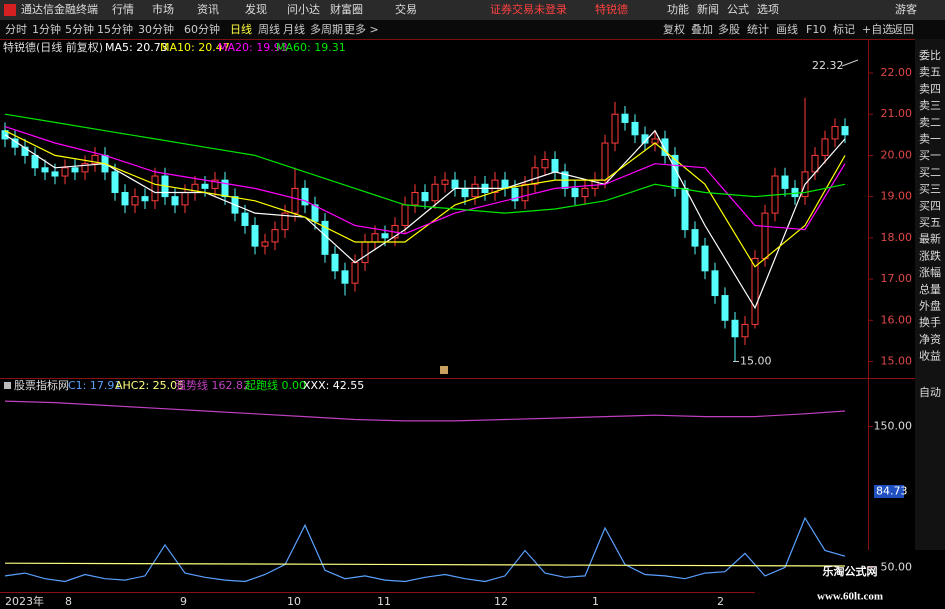 Image resolution: width=945 pixels, height=609 pixels. What do you see at coordinates (149, 385) in the screenshot?
I see `legend-entry: AHC2: 25.05` at bounding box center [149, 385].